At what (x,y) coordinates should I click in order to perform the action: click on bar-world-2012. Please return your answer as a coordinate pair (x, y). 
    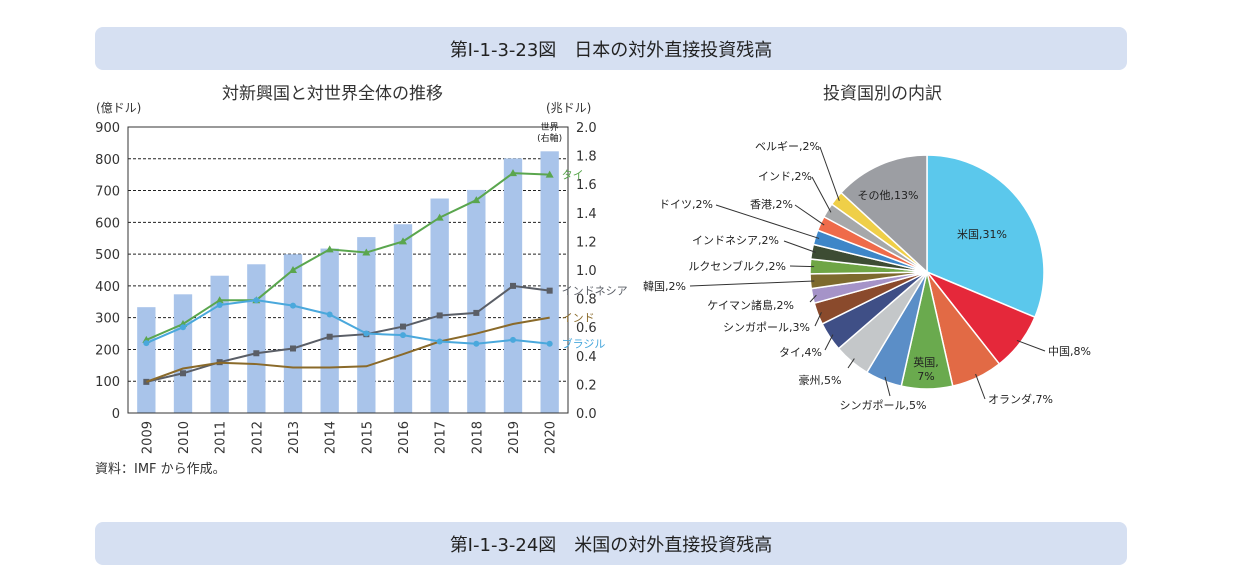
    Looking at the image, I should click on (256, 338).